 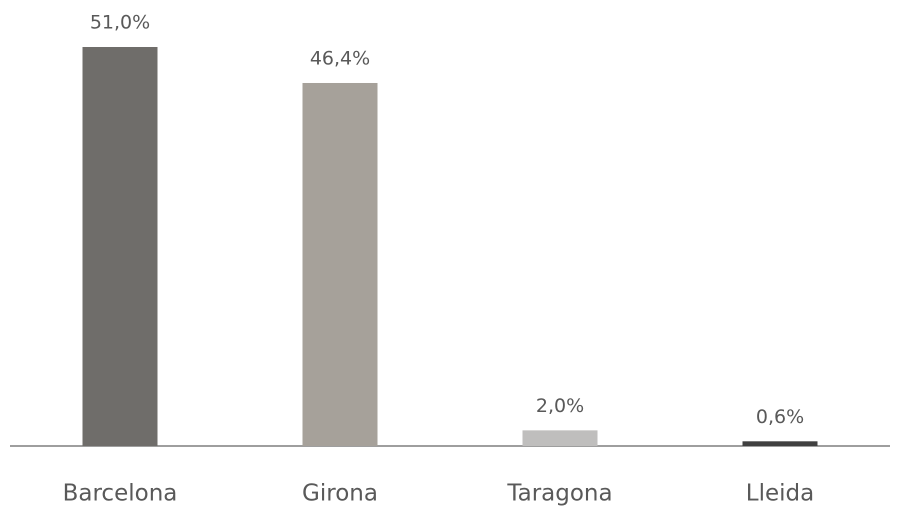 I want to click on x-tick-label: Girona, so click(x=340, y=494).